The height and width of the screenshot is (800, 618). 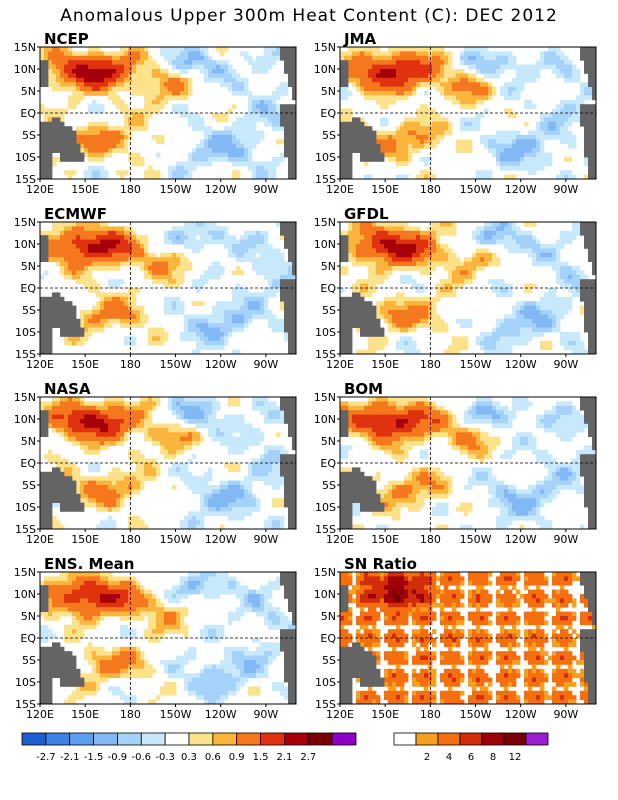 What do you see at coordinates (142, 757) in the screenshot?
I see `colorbar-label: -0.6` at bounding box center [142, 757].